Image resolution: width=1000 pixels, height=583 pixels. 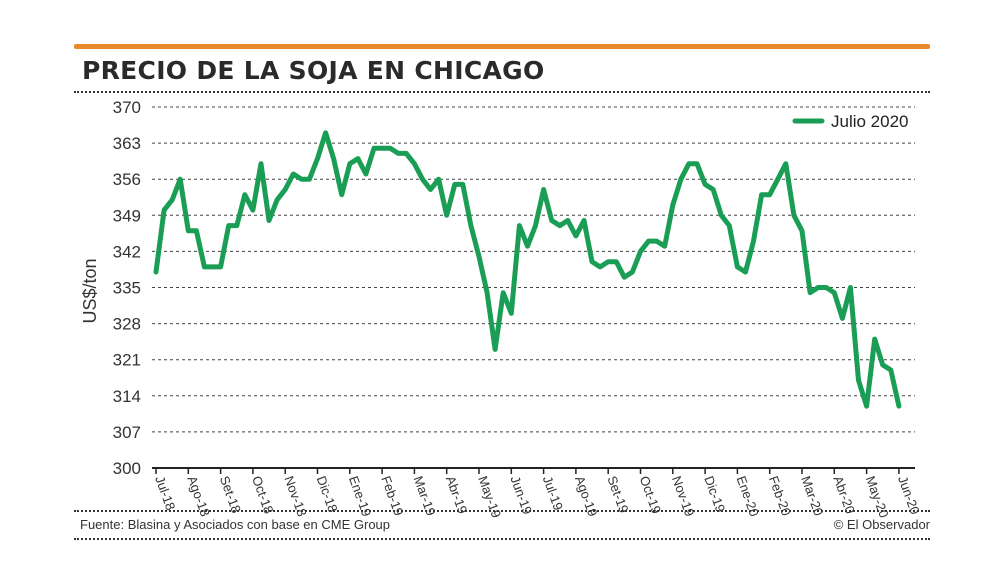 I want to click on bottom-divider, so click(x=502, y=539).